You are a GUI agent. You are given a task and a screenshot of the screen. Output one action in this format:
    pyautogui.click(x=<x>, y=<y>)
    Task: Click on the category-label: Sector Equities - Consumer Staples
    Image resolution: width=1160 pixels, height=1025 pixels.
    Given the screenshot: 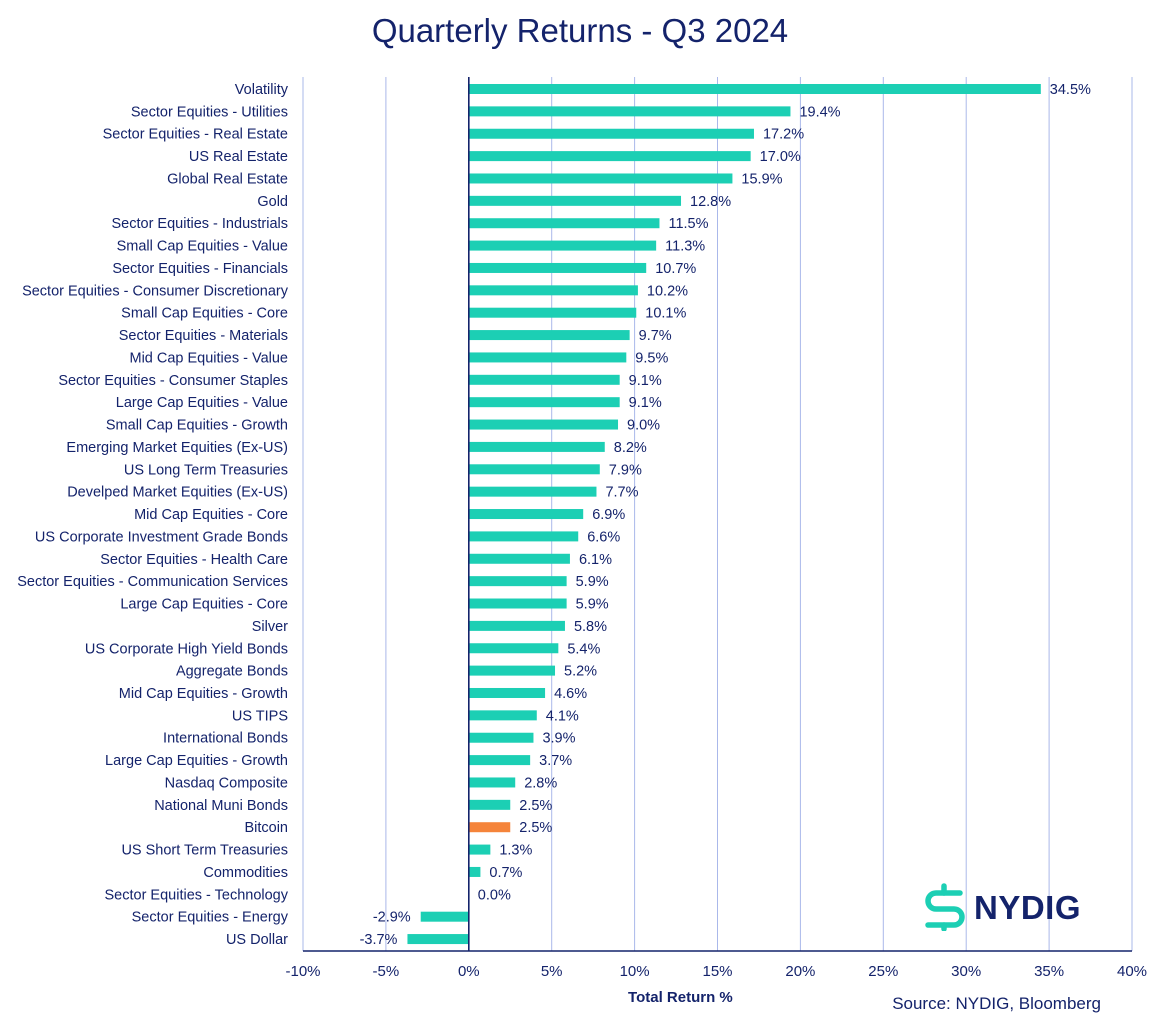 What is the action you would take?
    pyautogui.click(x=173, y=381)
    